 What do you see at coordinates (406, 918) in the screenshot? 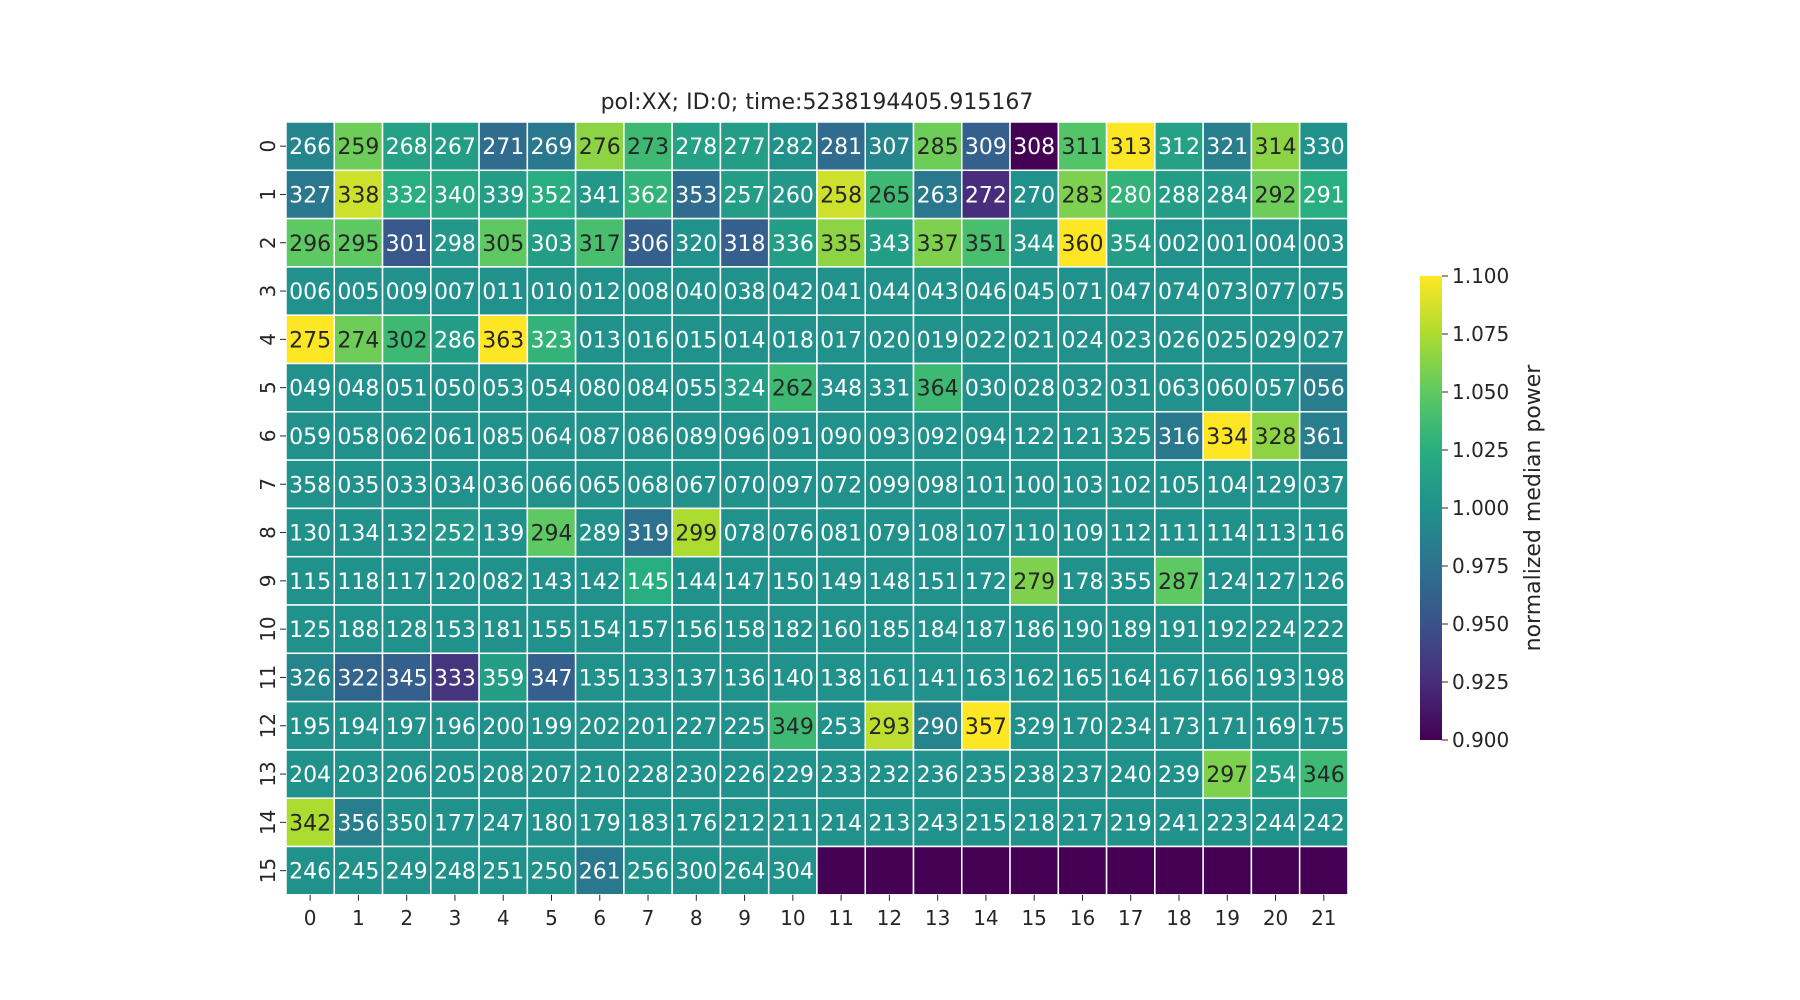
I see `x-tick-label: 2` at bounding box center [406, 918].